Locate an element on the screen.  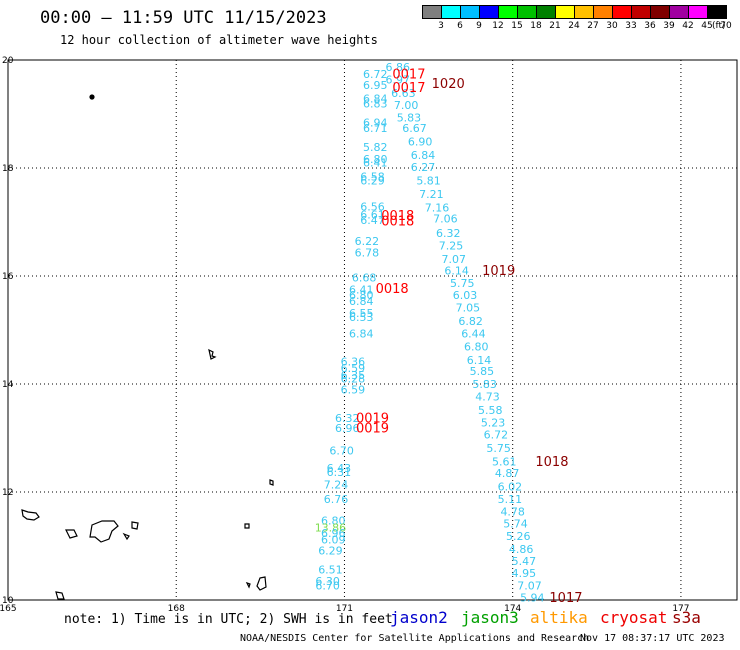
wave-height-label: 7.05 is located at coordinates (468, 307).